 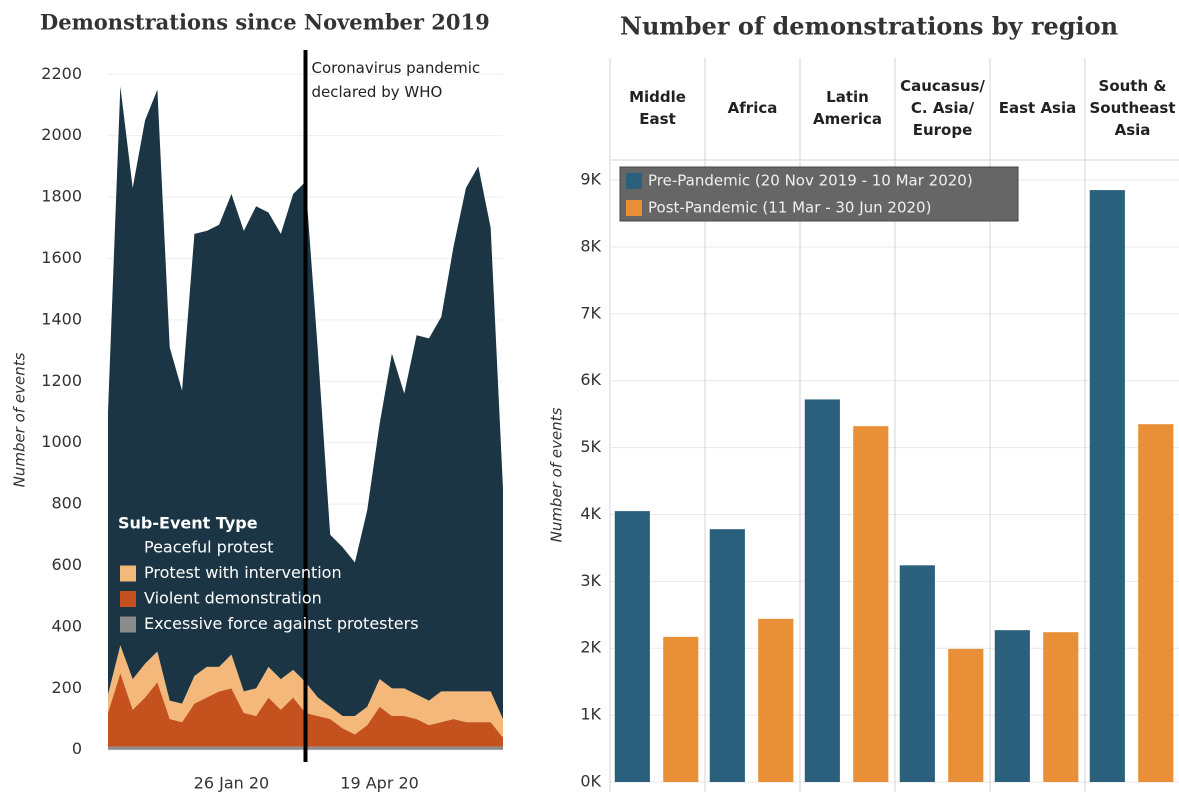 I want to click on region-header: Latin America, so click(x=847, y=108).